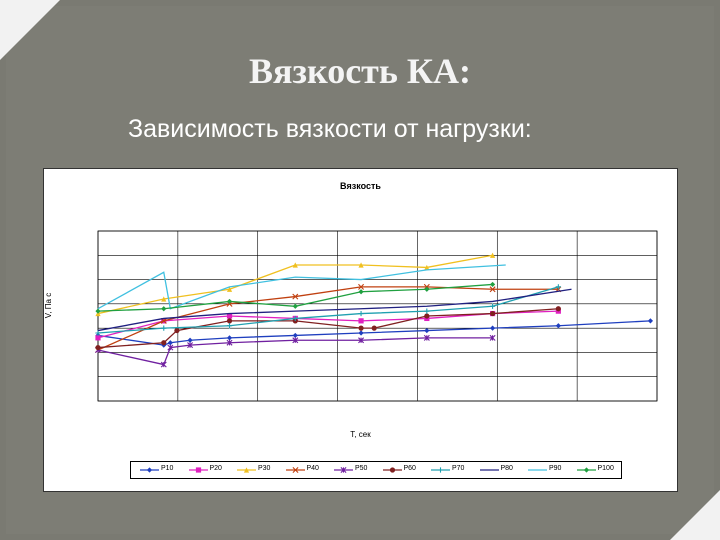  What do you see at coordinates (376, 470) in the screenshot?
I see `chart-legend: P10 P20 P30 P40 P50 P60 P70 P80 P90 P100` at bounding box center [376, 470].